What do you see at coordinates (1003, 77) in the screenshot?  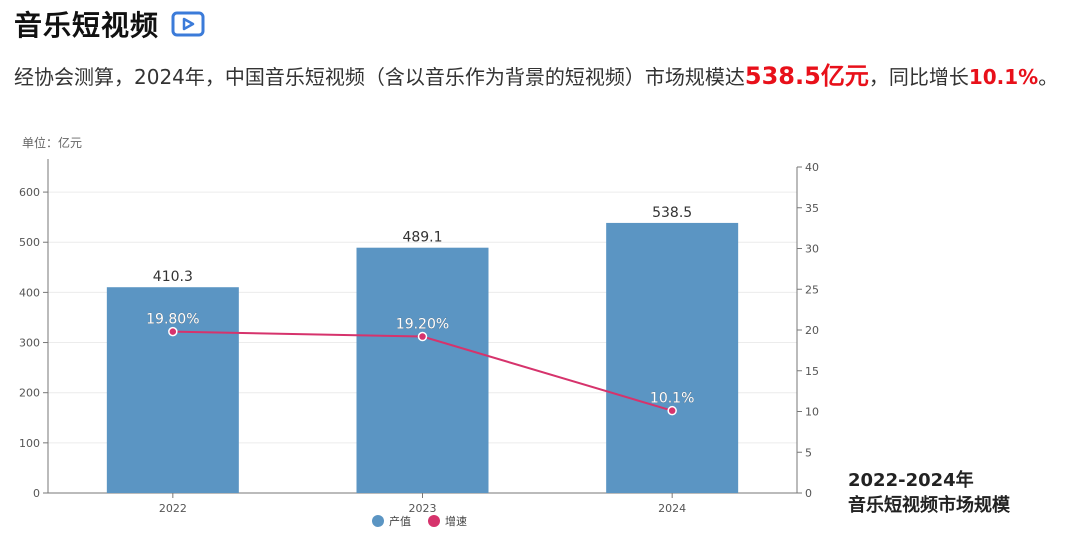 I see `summary-growth-rate: 10.1%` at bounding box center [1003, 77].